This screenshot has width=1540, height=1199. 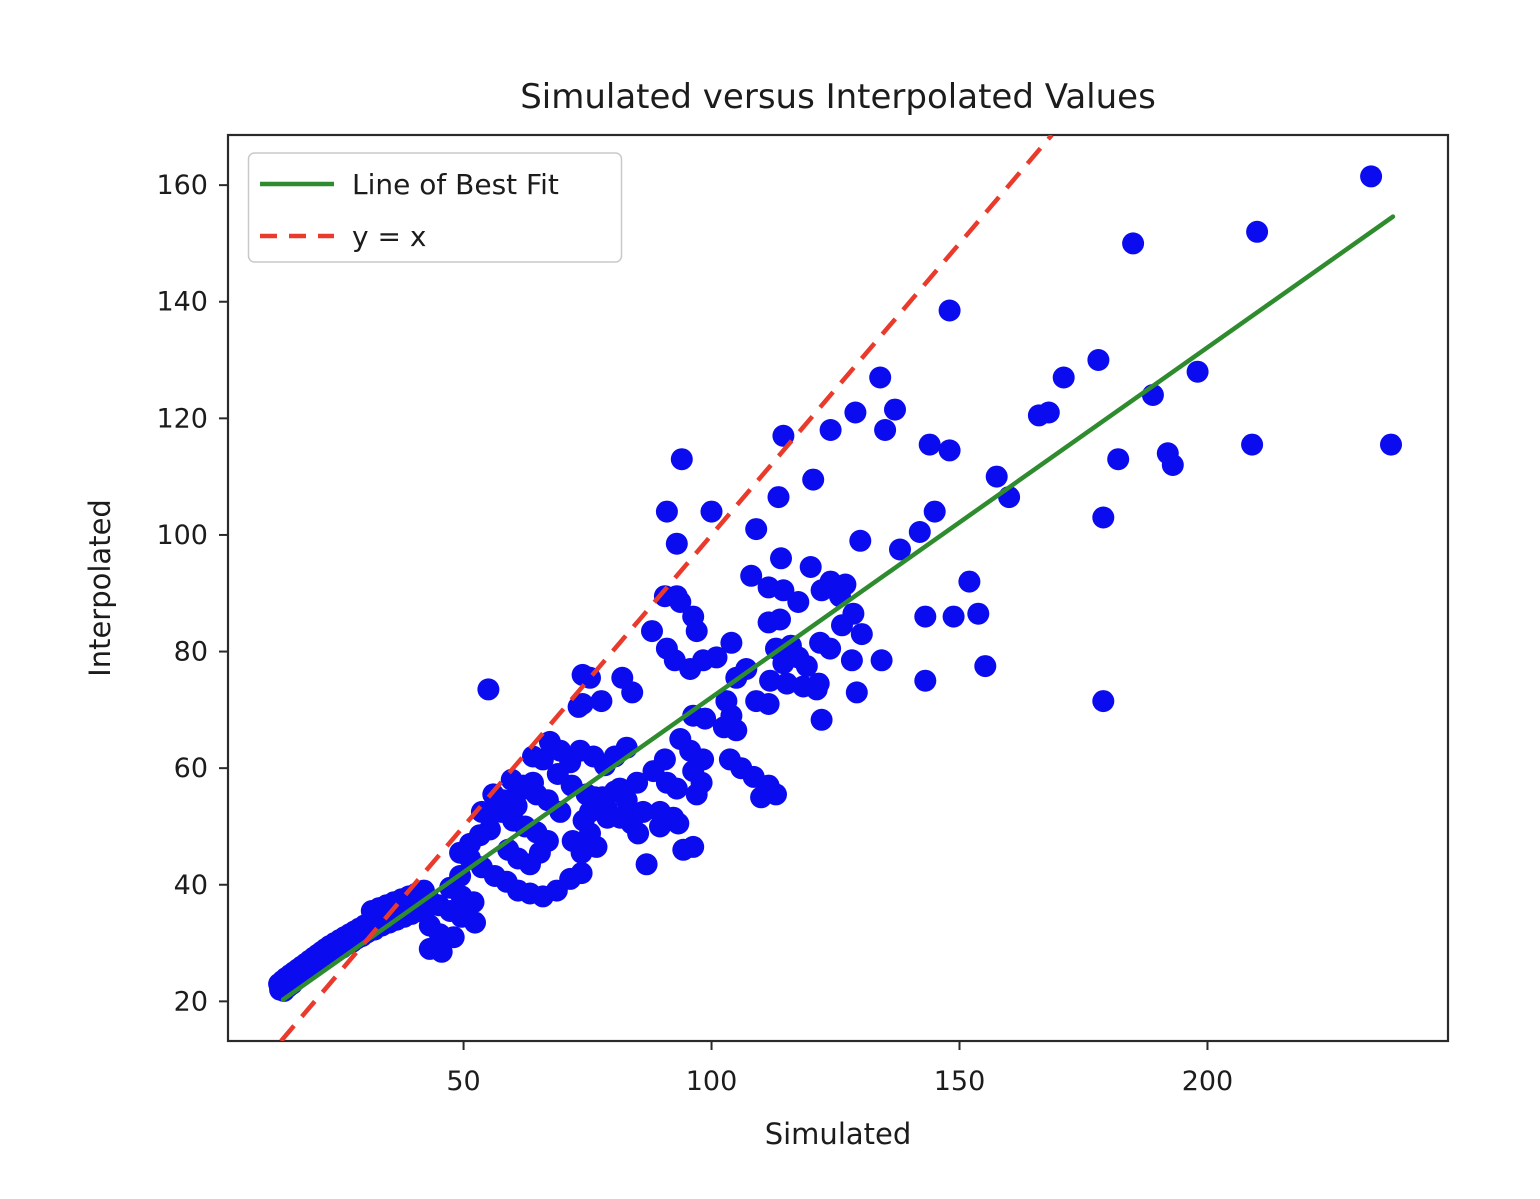 I want to click on y-tick-label: 40, so click(x=191, y=885).